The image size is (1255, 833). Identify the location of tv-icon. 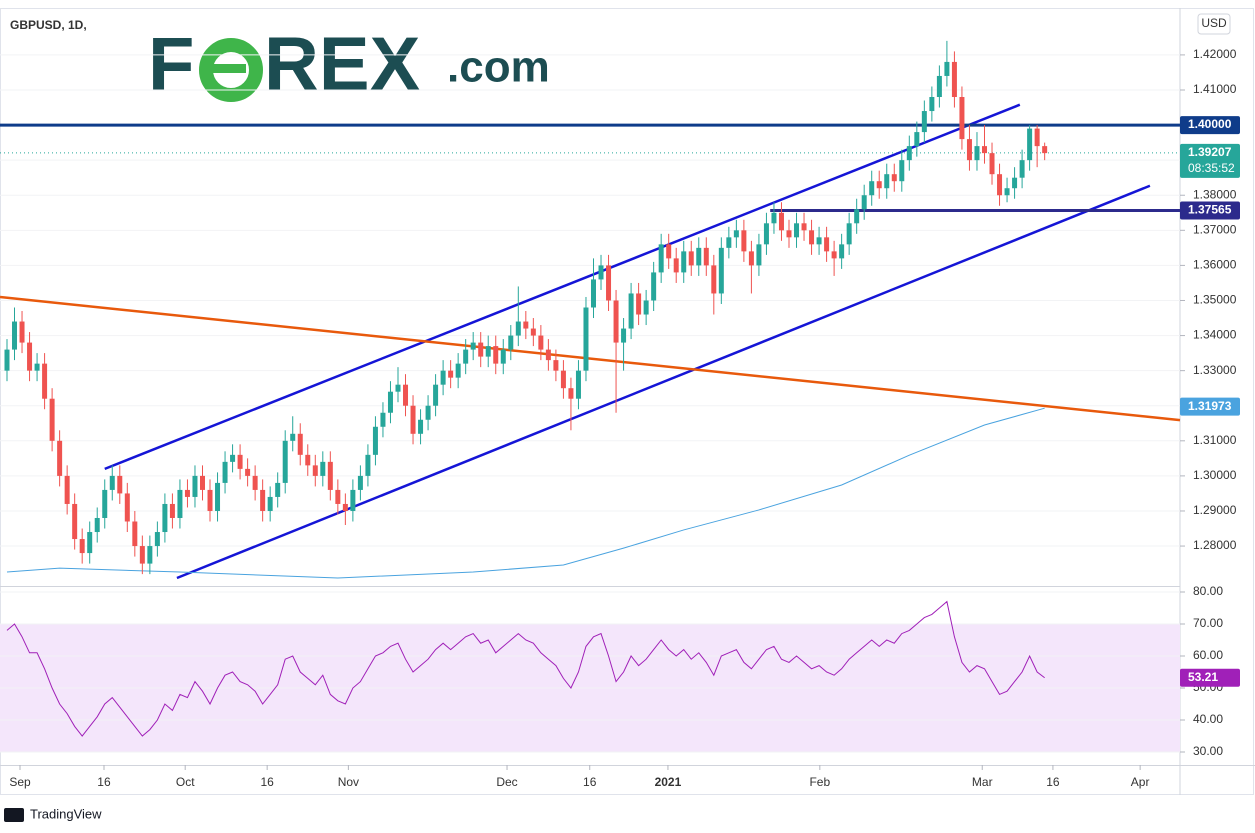
(14, 815).